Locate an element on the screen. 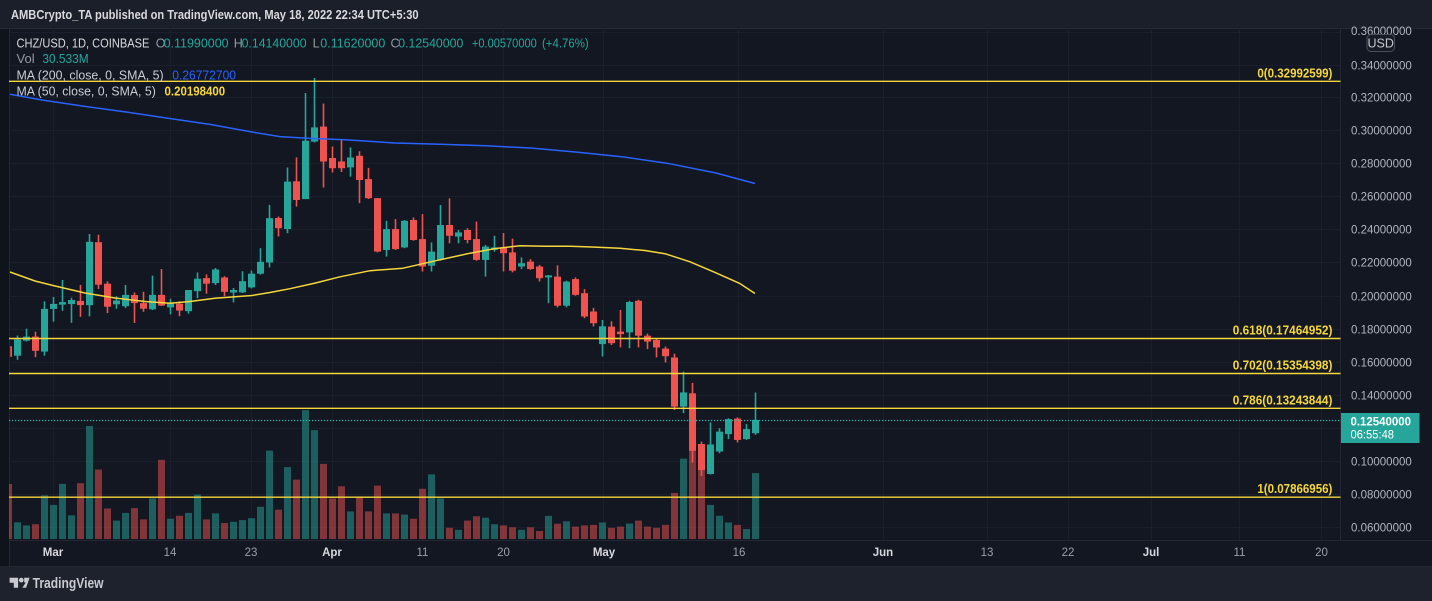 Image resolution: width=1432 pixels, height=601 pixels. svg-text: 0.22000000 is located at coordinates (1381, 264).